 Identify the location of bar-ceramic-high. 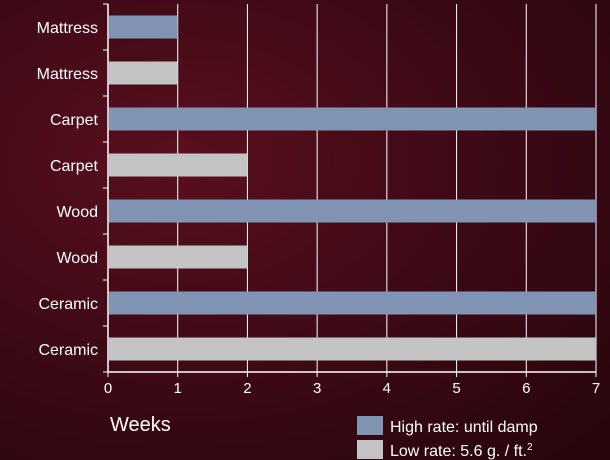
(352, 303).